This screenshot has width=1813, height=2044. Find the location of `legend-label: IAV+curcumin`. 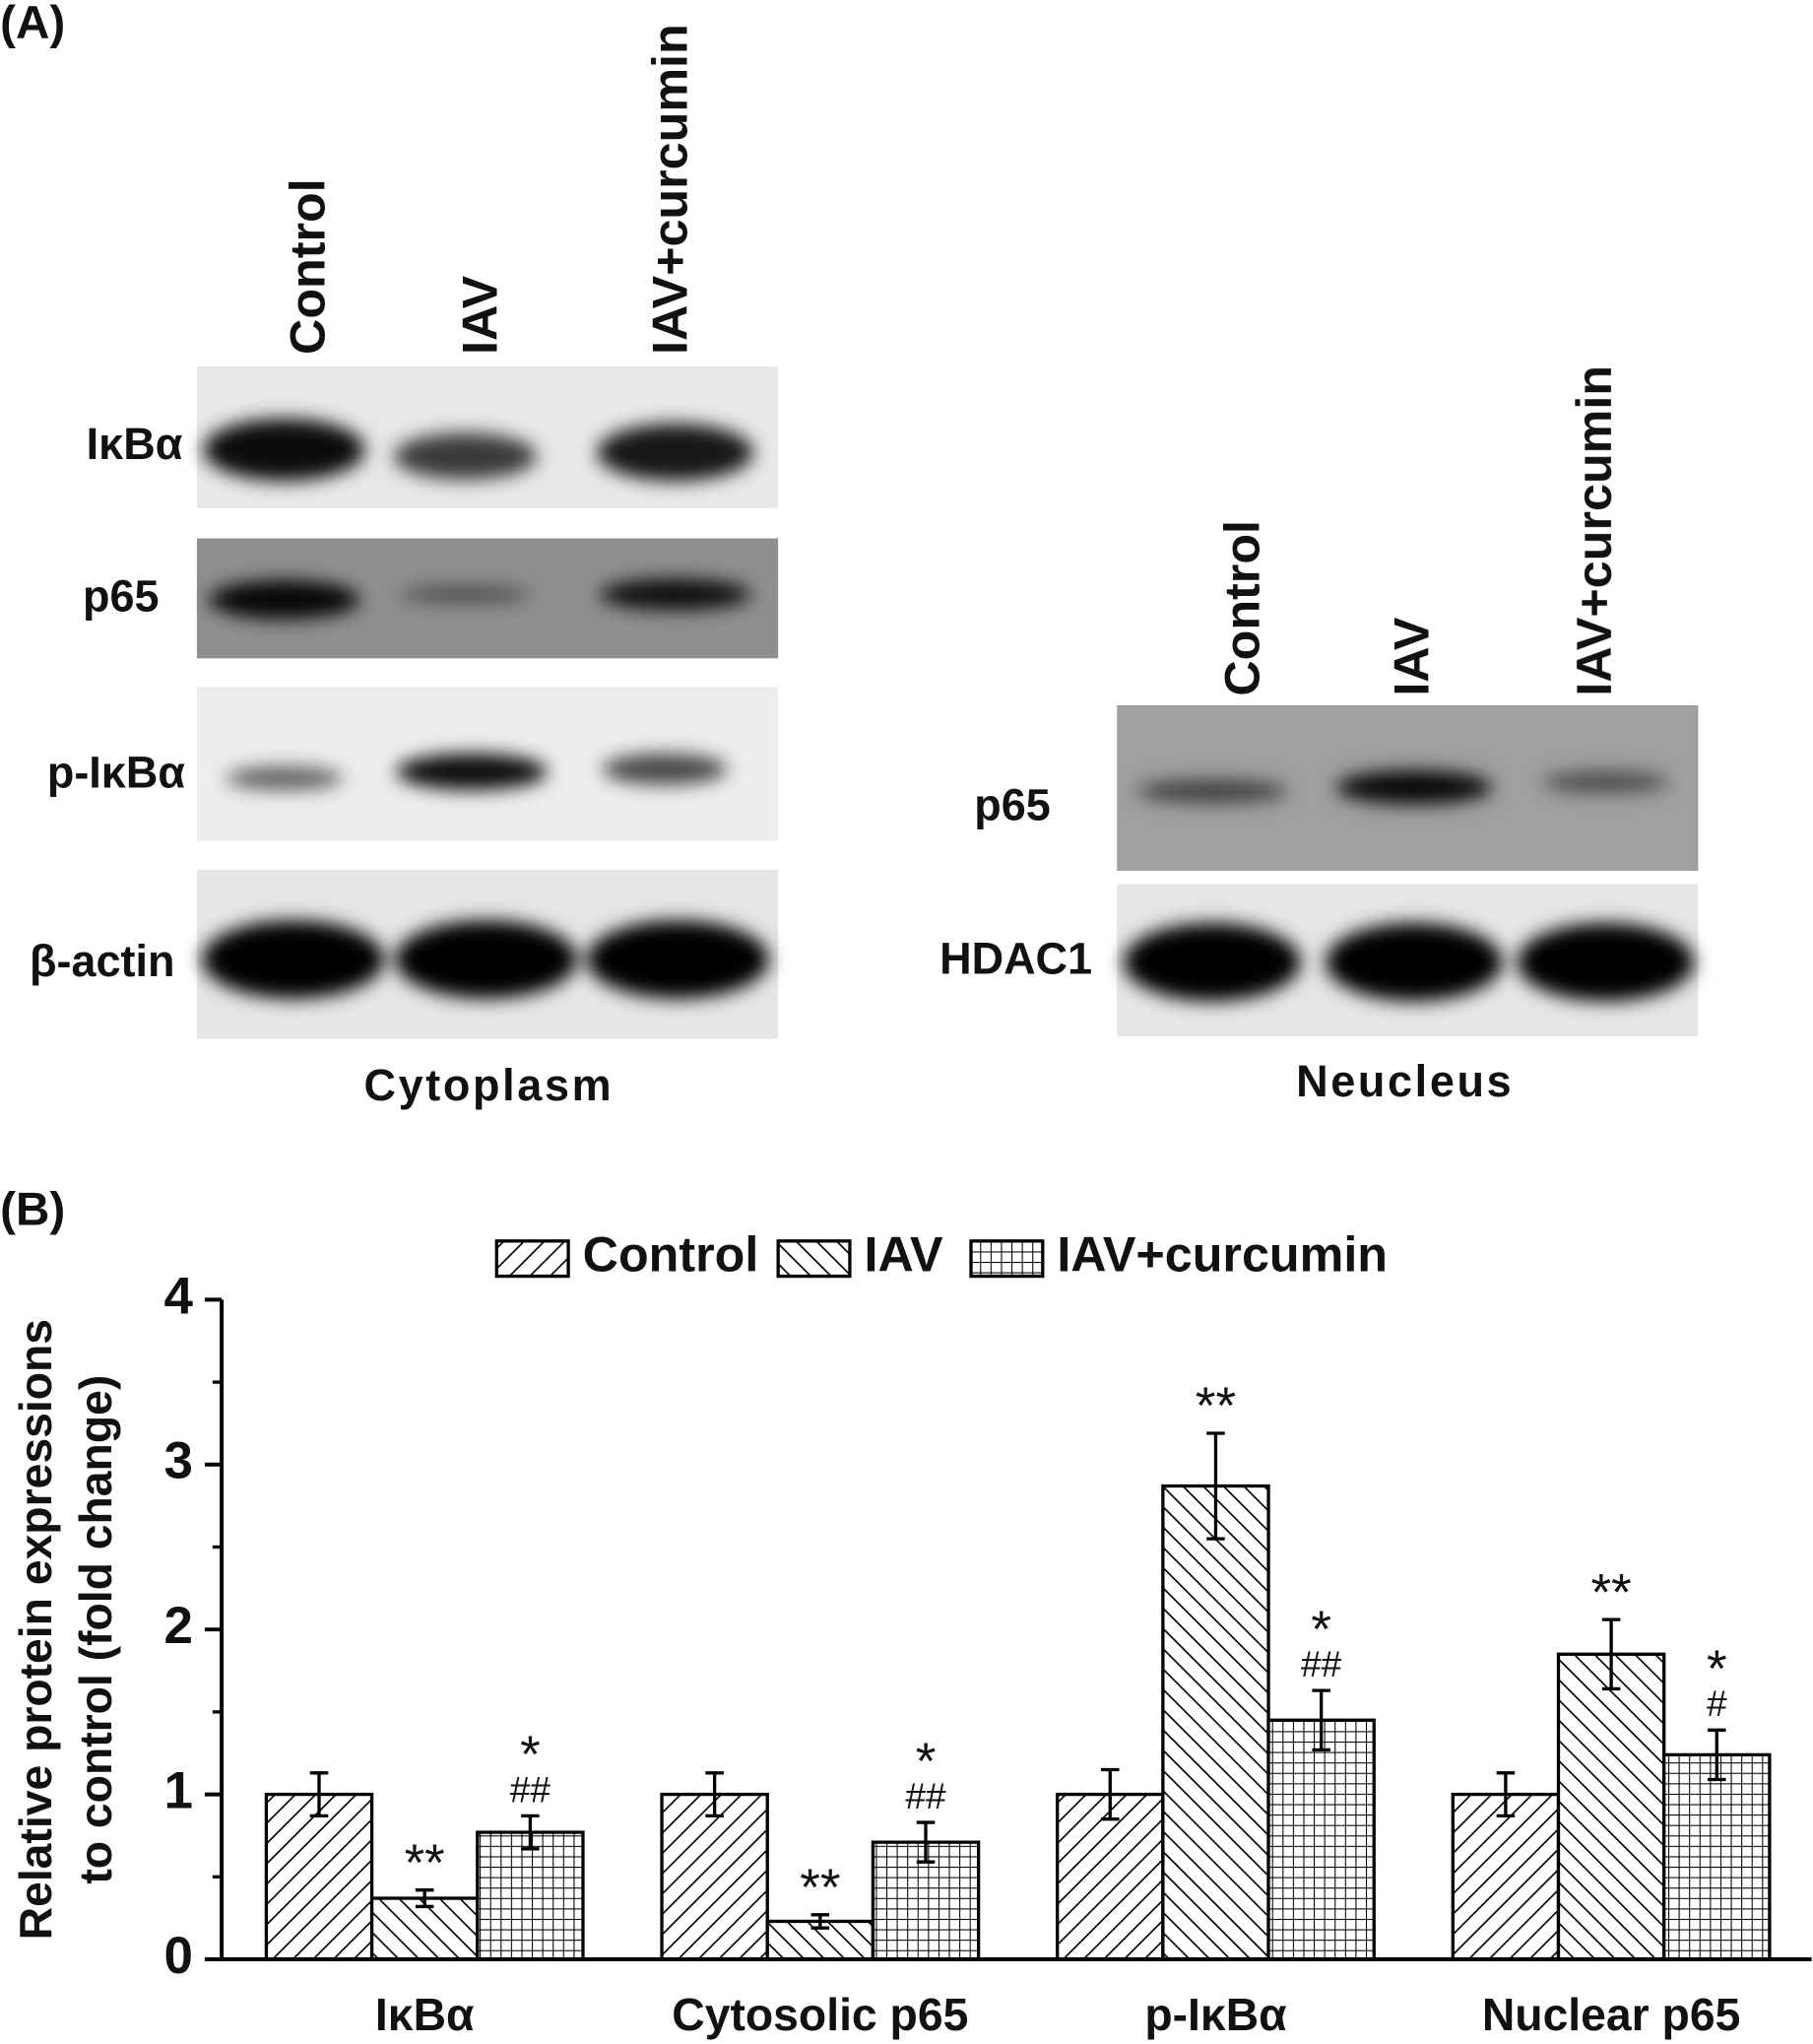

legend-label: IAV+curcumin is located at coordinates (1222, 1254).